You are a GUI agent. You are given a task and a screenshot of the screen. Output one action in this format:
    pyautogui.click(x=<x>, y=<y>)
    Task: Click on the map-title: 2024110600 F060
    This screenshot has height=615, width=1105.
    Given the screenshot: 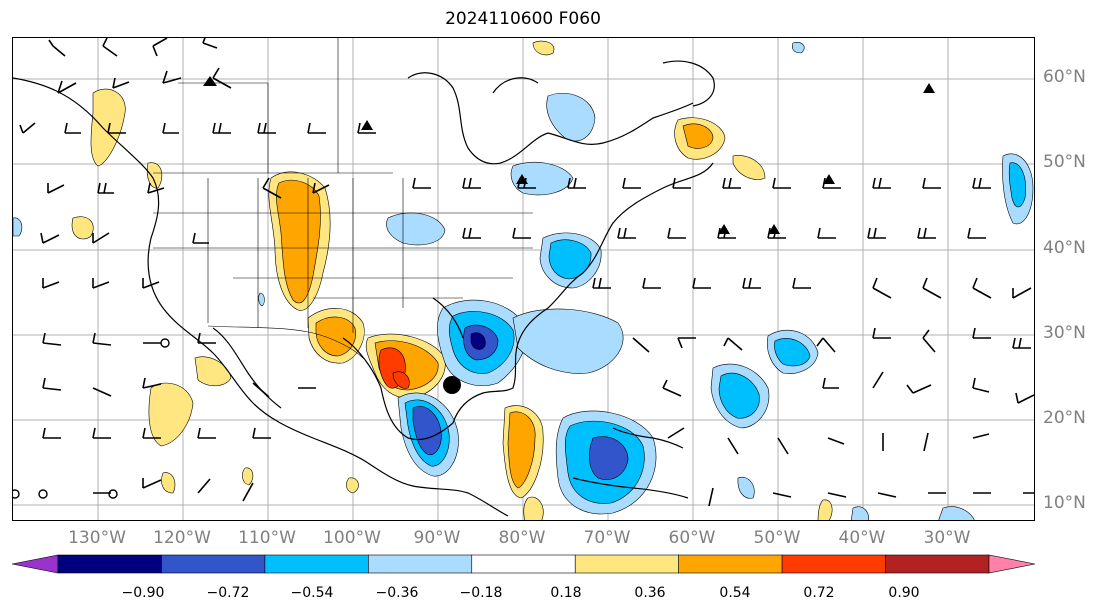 What is the action you would take?
    pyautogui.click(x=523, y=19)
    